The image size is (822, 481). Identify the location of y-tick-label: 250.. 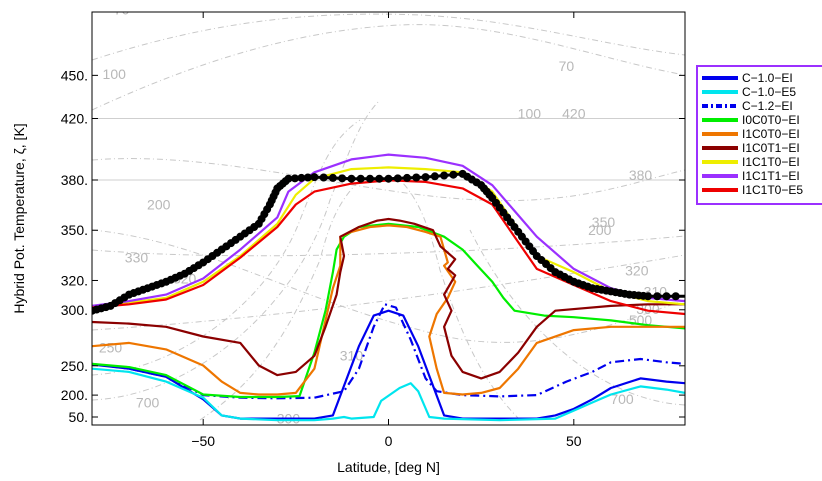
(74, 366).